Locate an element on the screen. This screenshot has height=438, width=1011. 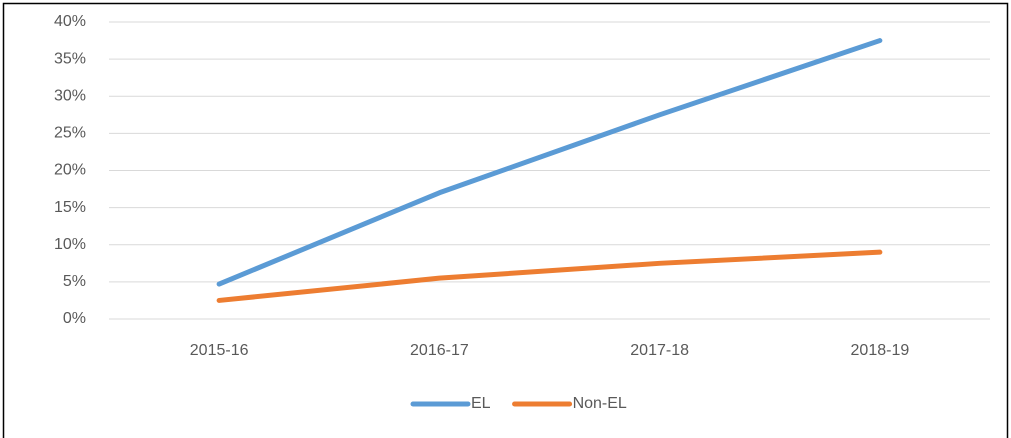
y-tick-label: 20% is located at coordinates (70, 170).